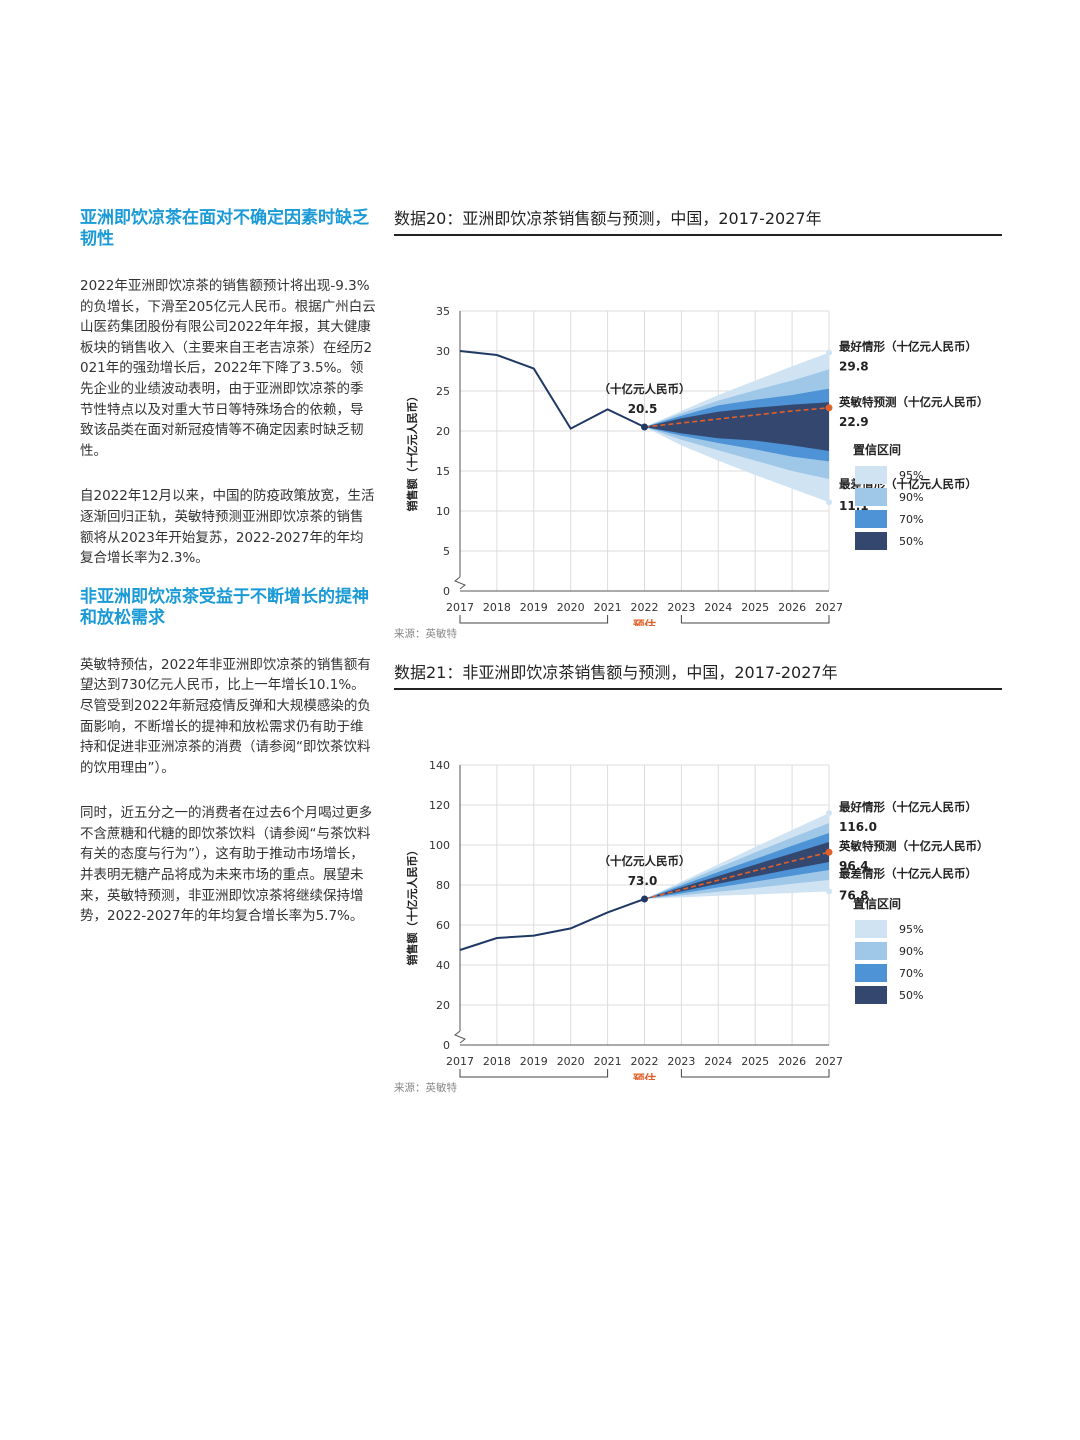 The image size is (1080, 1440). Describe the element at coordinates (681, 1061) in the screenshot. I see `x-tick-label: 2023` at that location.